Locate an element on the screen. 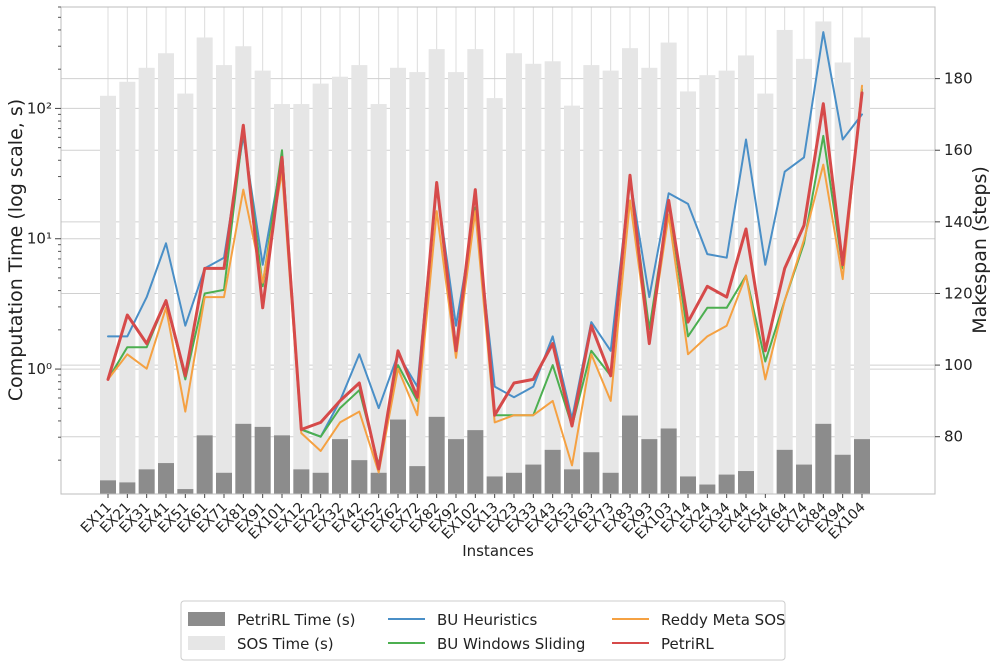 This screenshot has width=997, height=671. legend-label: PetriRL Time (s) is located at coordinates (296, 620).